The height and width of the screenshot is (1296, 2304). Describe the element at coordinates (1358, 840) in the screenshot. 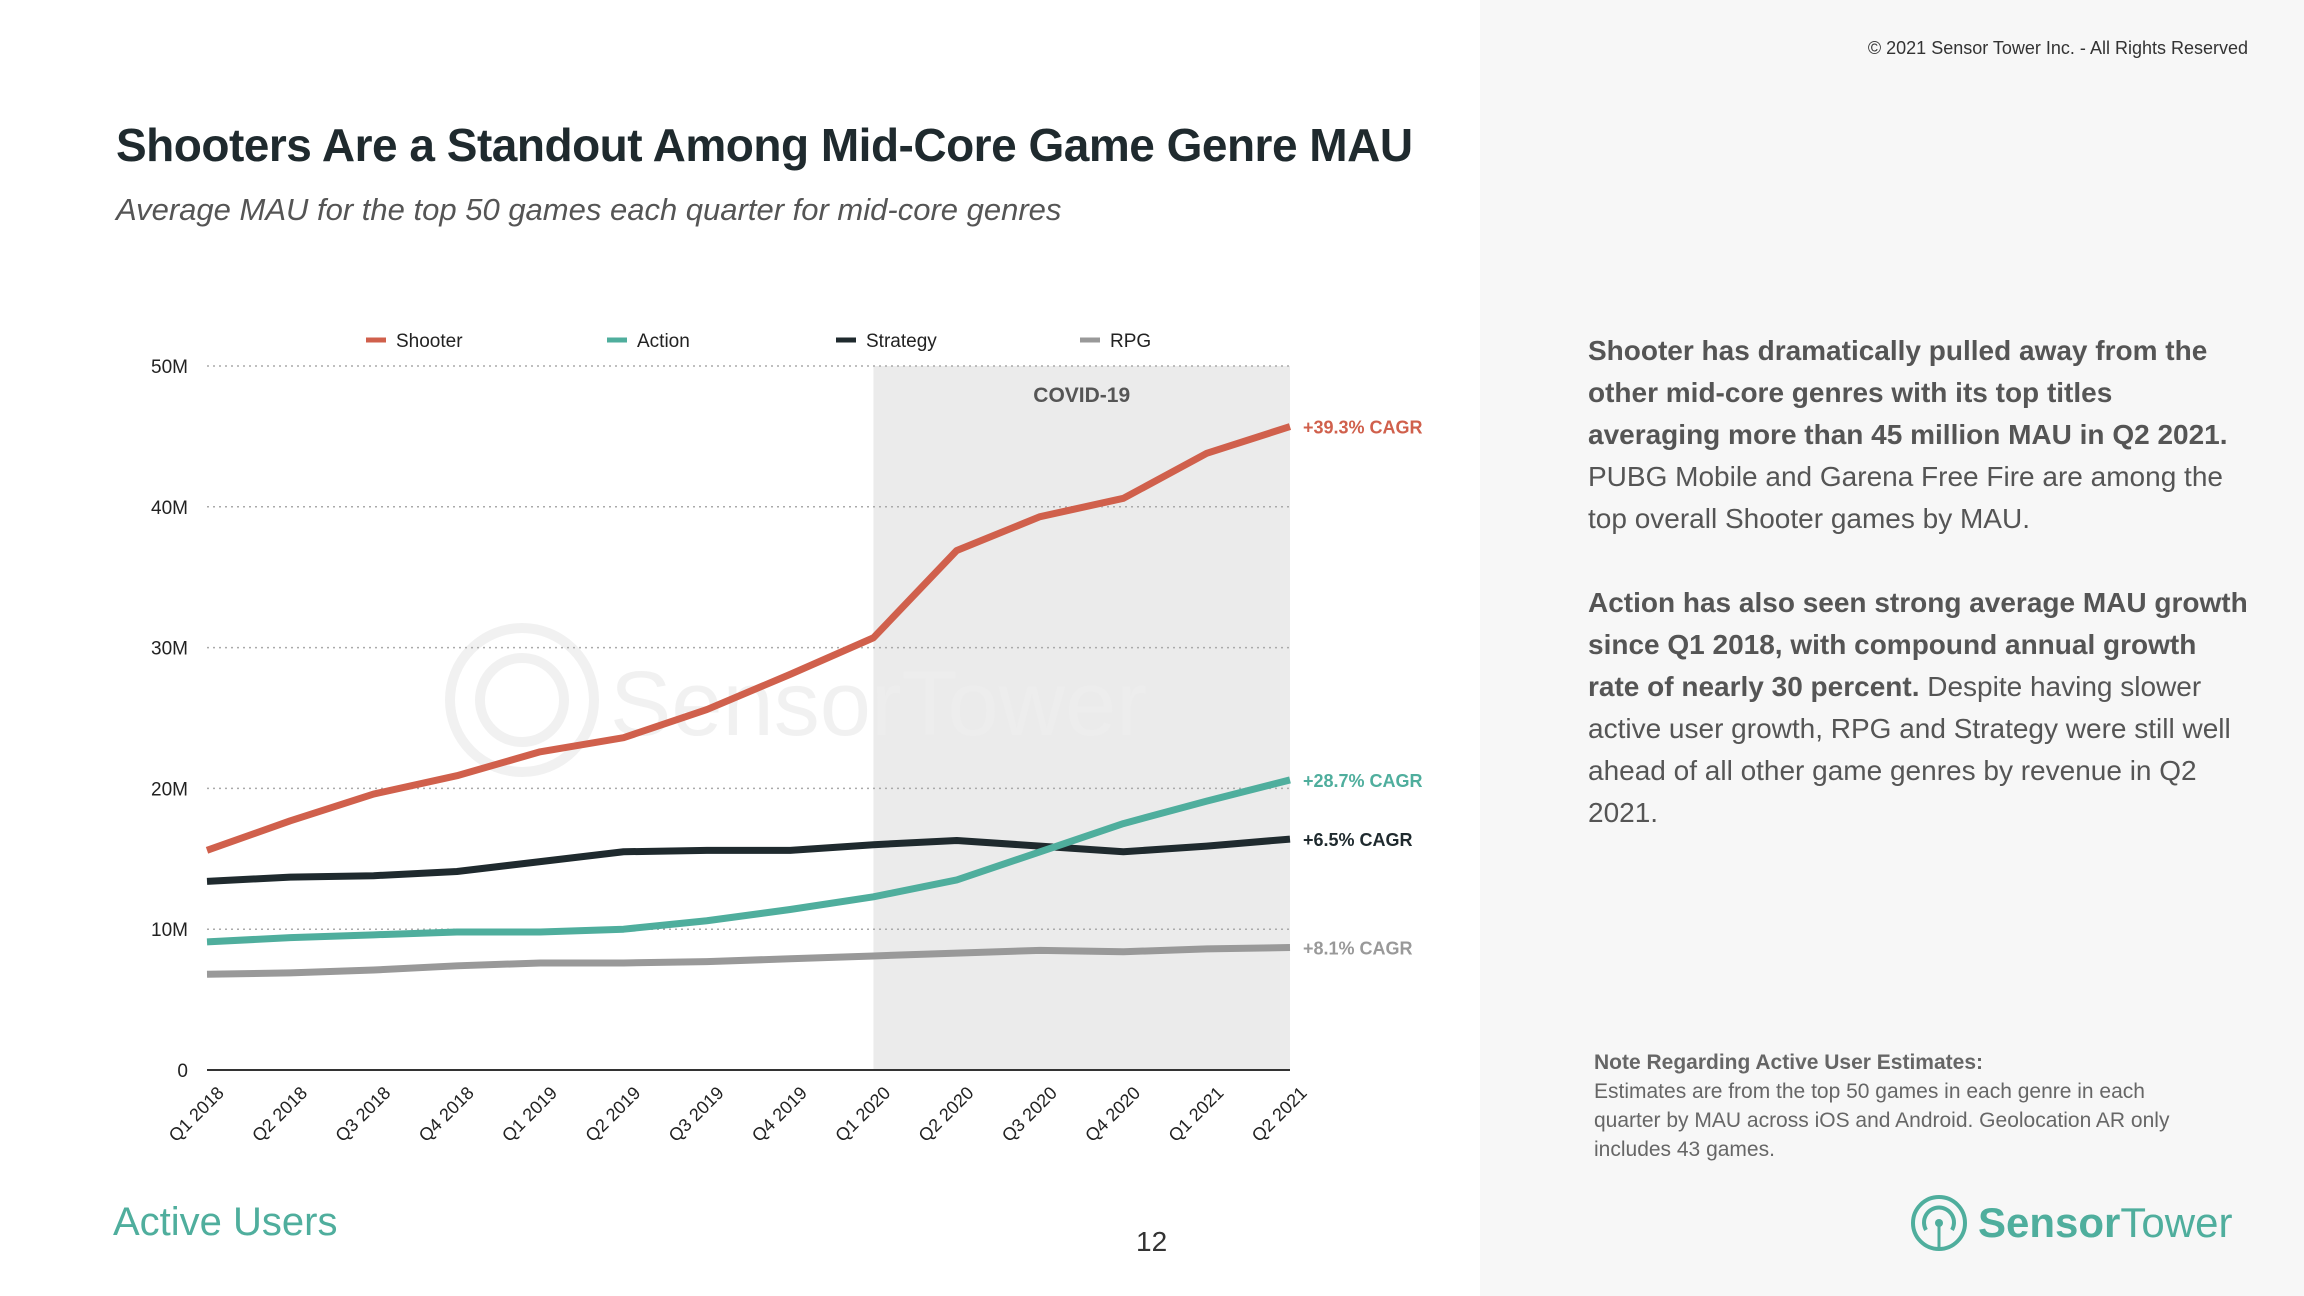

I see `cagr-label-strategy: +6.5% CAGR` at that location.